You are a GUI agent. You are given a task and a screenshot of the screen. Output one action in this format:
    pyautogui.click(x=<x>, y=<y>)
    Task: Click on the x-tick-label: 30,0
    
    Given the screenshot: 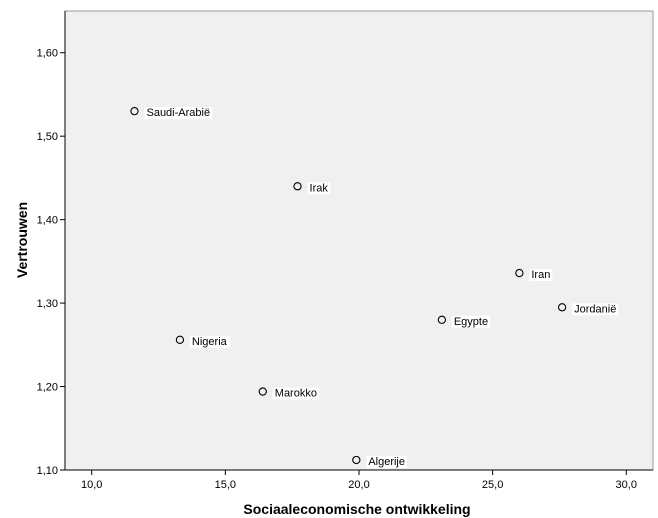 What is the action you would take?
    pyautogui.click(x=626, y=485)
    